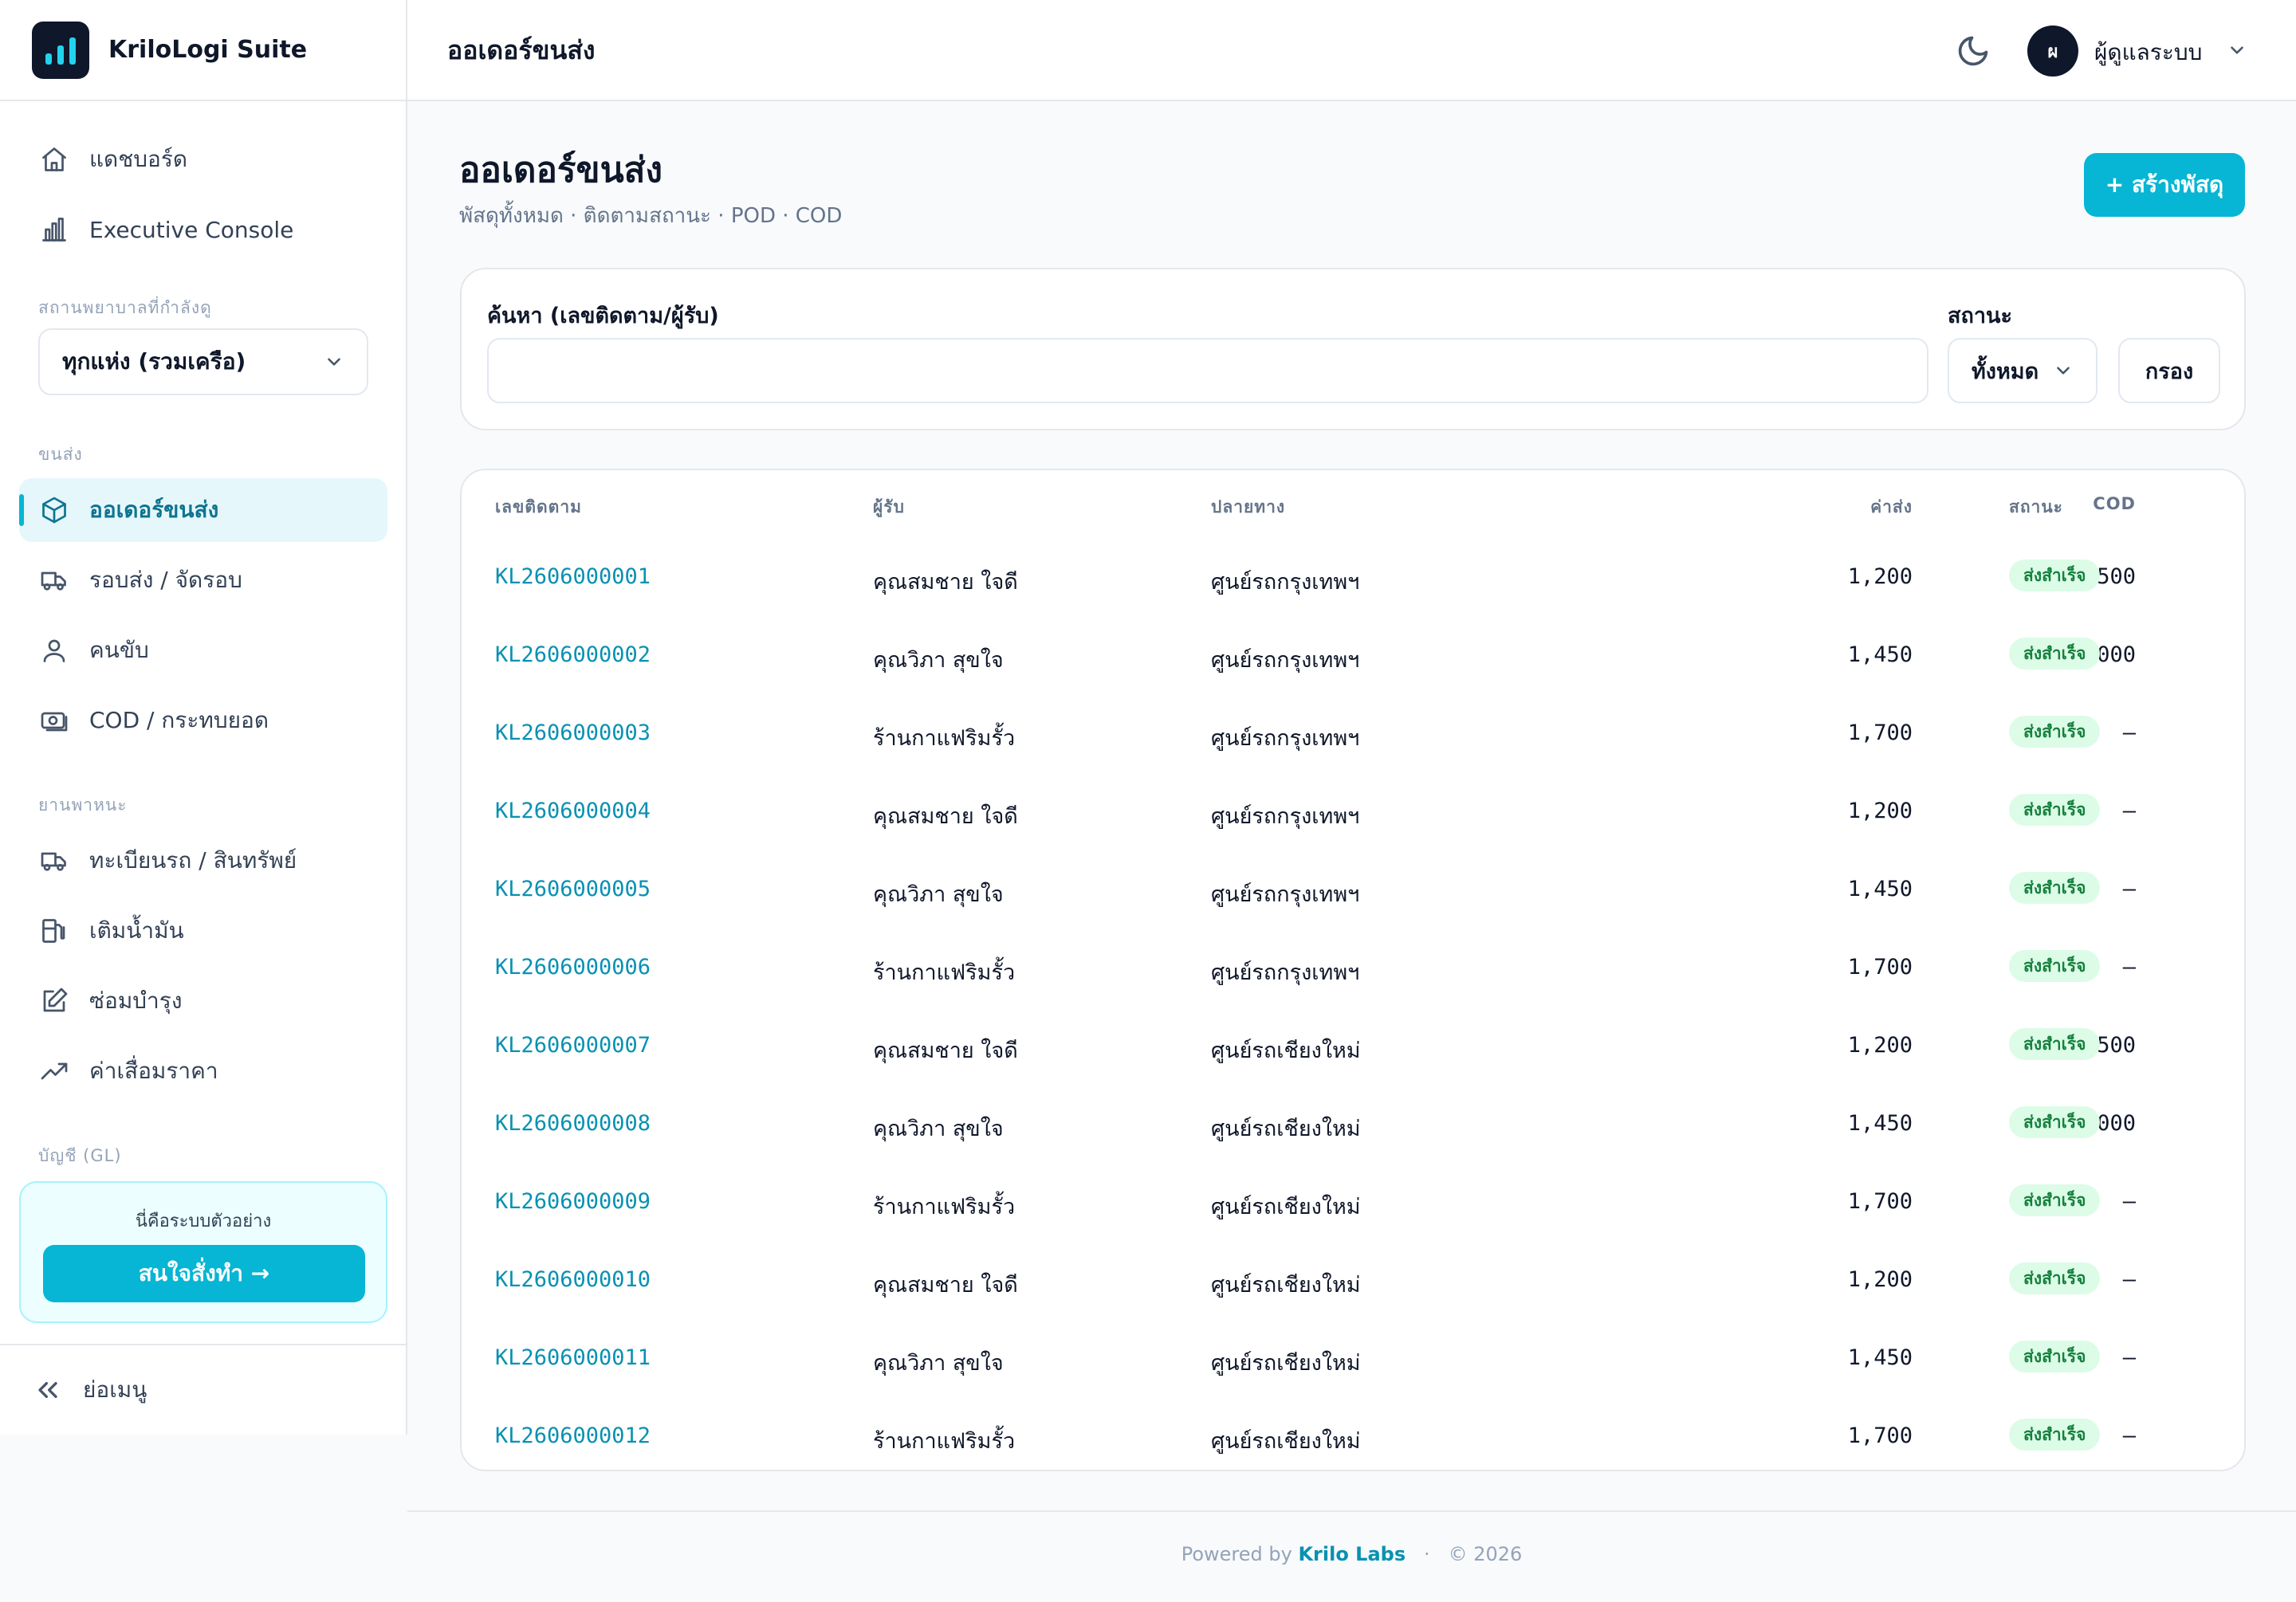 The image size is (2296, 1602). Describe the element at coordinates (208, 50) in the screenshot. I see `brand-name: KriloLogi Suite` at that location.